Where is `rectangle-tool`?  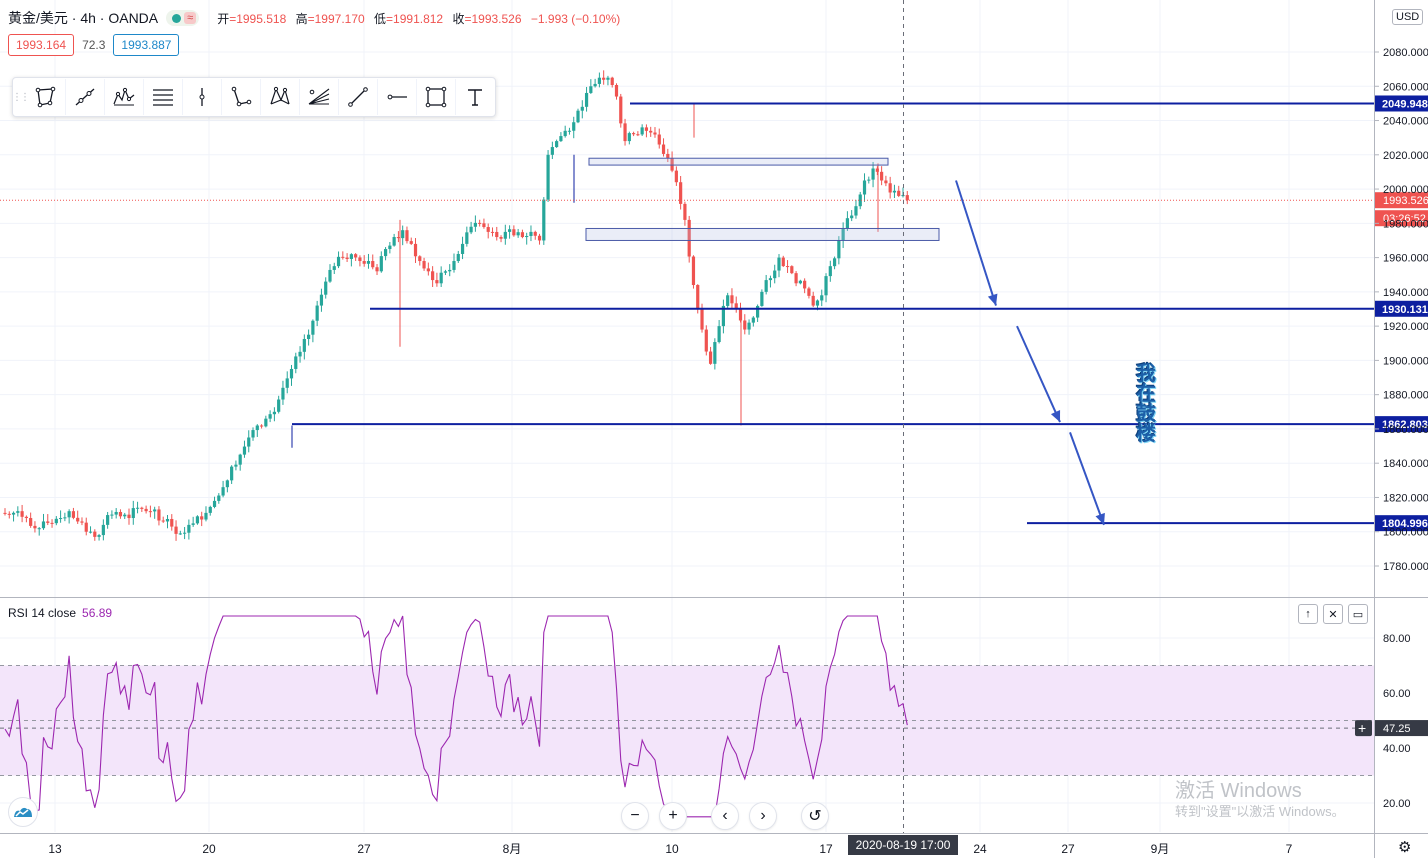 rectangle-tool is located at coordinates (436, 97).